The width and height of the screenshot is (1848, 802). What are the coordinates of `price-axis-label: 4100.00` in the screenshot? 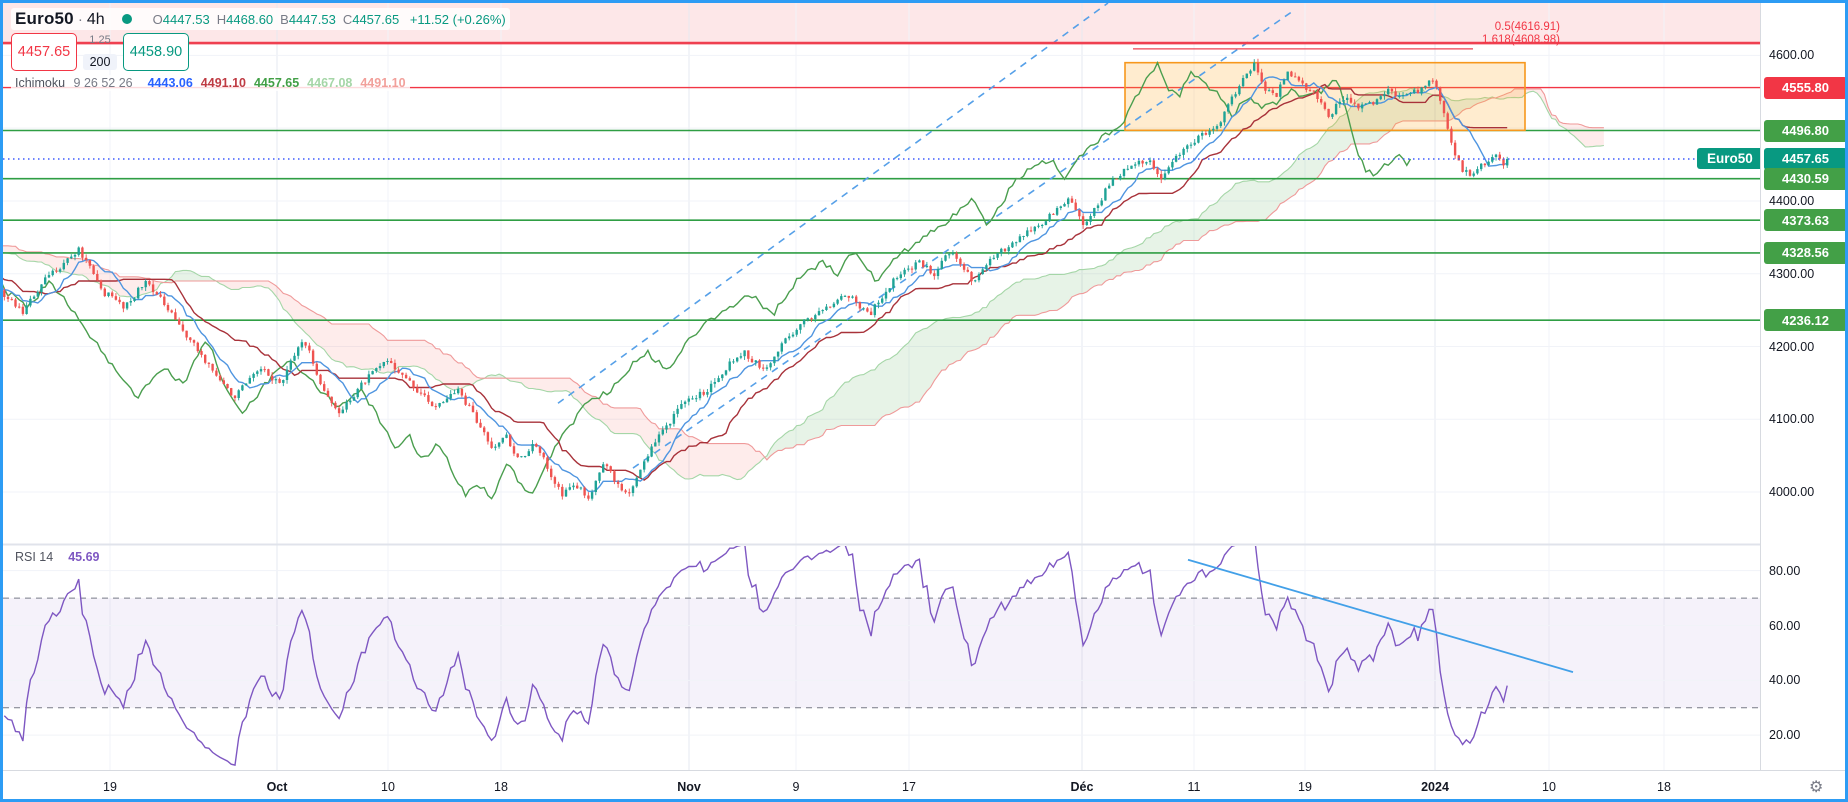 It's located at (1792, 419).